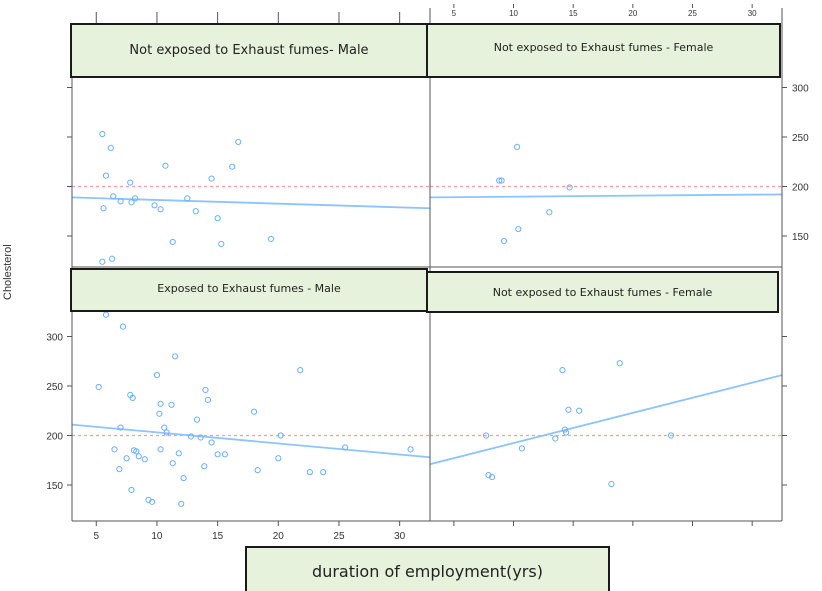  What do you see at coordinates (800, 188) in the screenshot?
I see `y-tick-label: 200` at bounding box center [800, 188].